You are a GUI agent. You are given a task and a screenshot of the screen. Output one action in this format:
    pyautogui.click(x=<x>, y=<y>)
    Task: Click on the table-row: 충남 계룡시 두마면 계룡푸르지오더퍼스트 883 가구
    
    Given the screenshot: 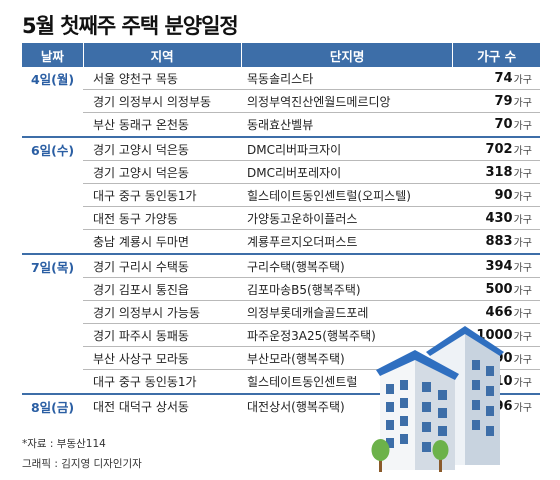 What is the action you would take?
    pyautogui.click(x=281, y=241)
    